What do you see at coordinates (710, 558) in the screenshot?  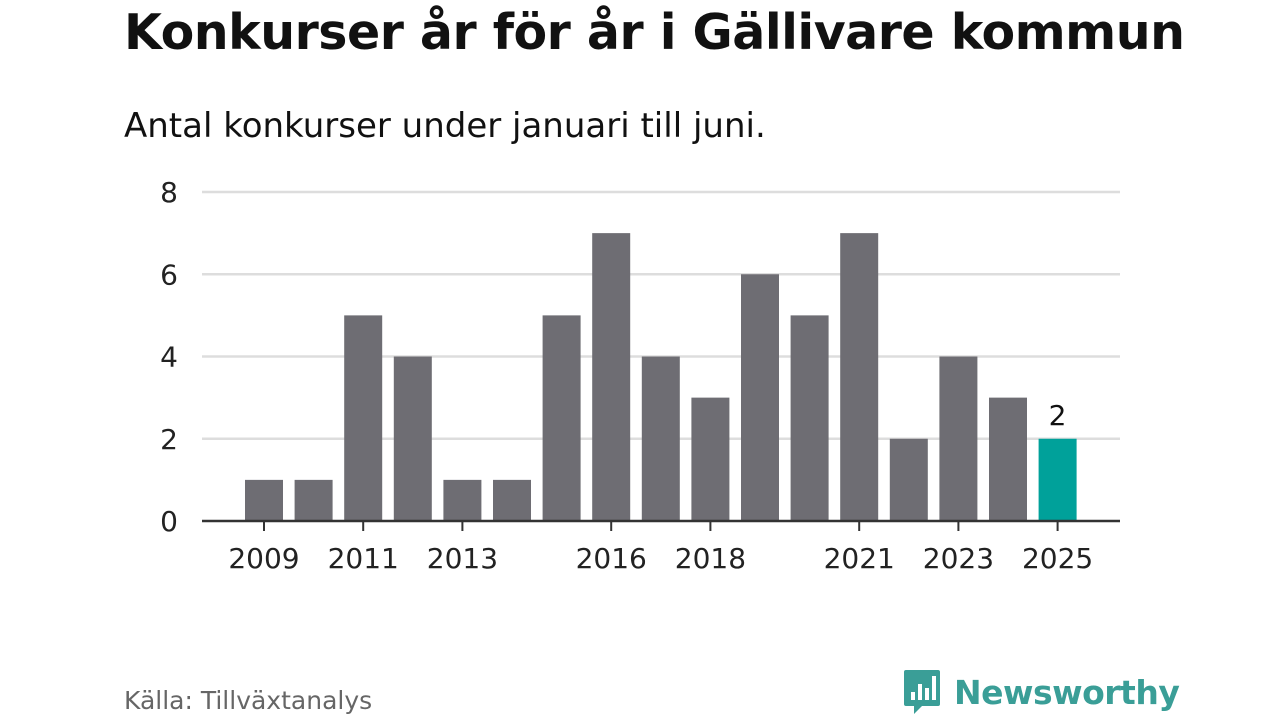 I see `x-tick-label: 2018` at bounding box center [710, 558].